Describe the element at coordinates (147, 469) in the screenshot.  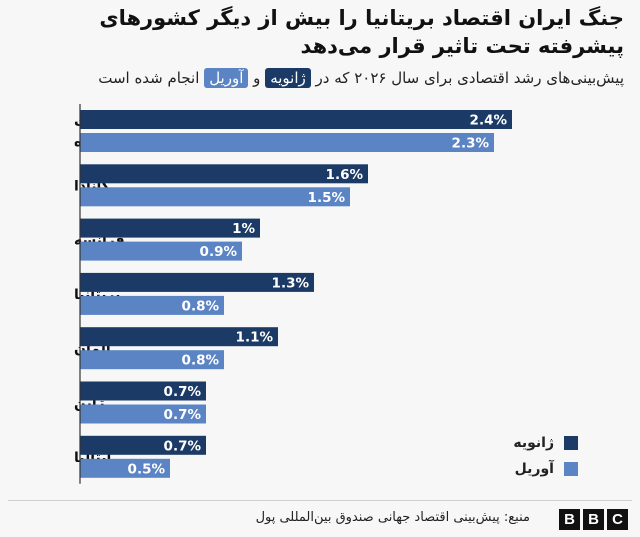
I see `data-label: 0.5%` at that location.